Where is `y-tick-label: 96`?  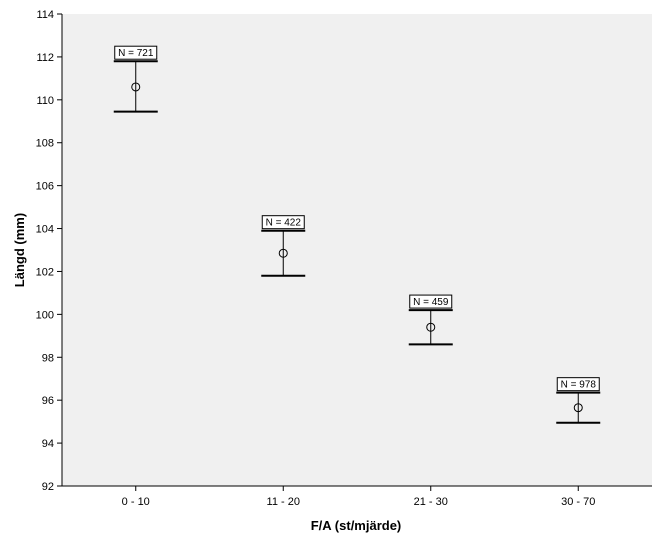
y-tick-label: 96 is located at coordinates (48, 401).